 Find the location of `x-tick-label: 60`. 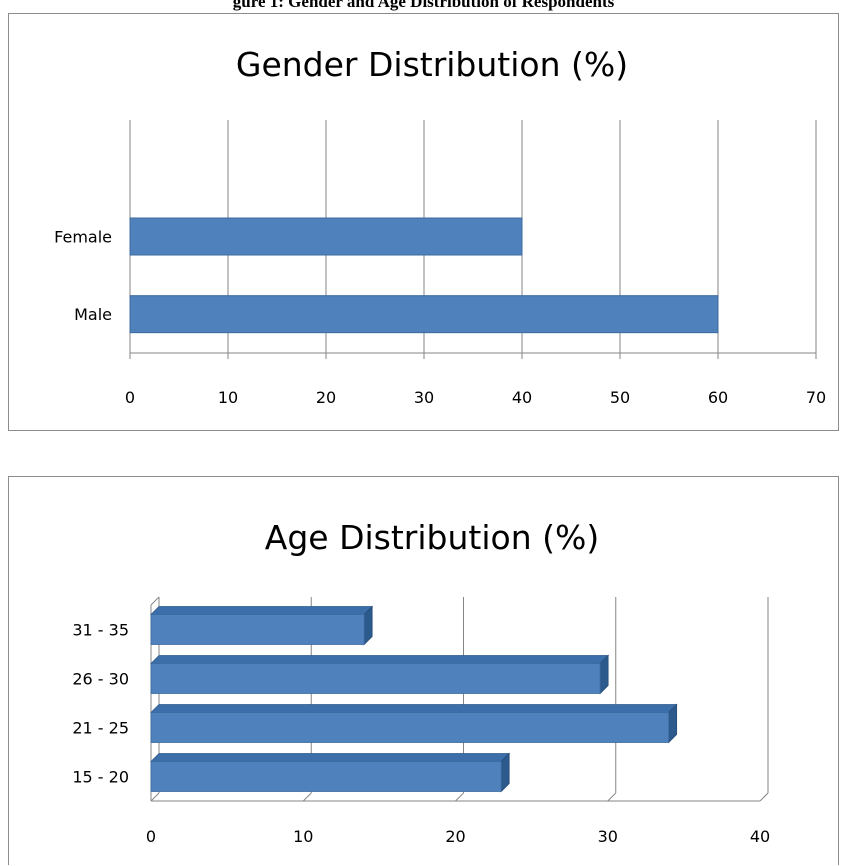

x-tick-label: 60 is located at coordinates (718, 397).